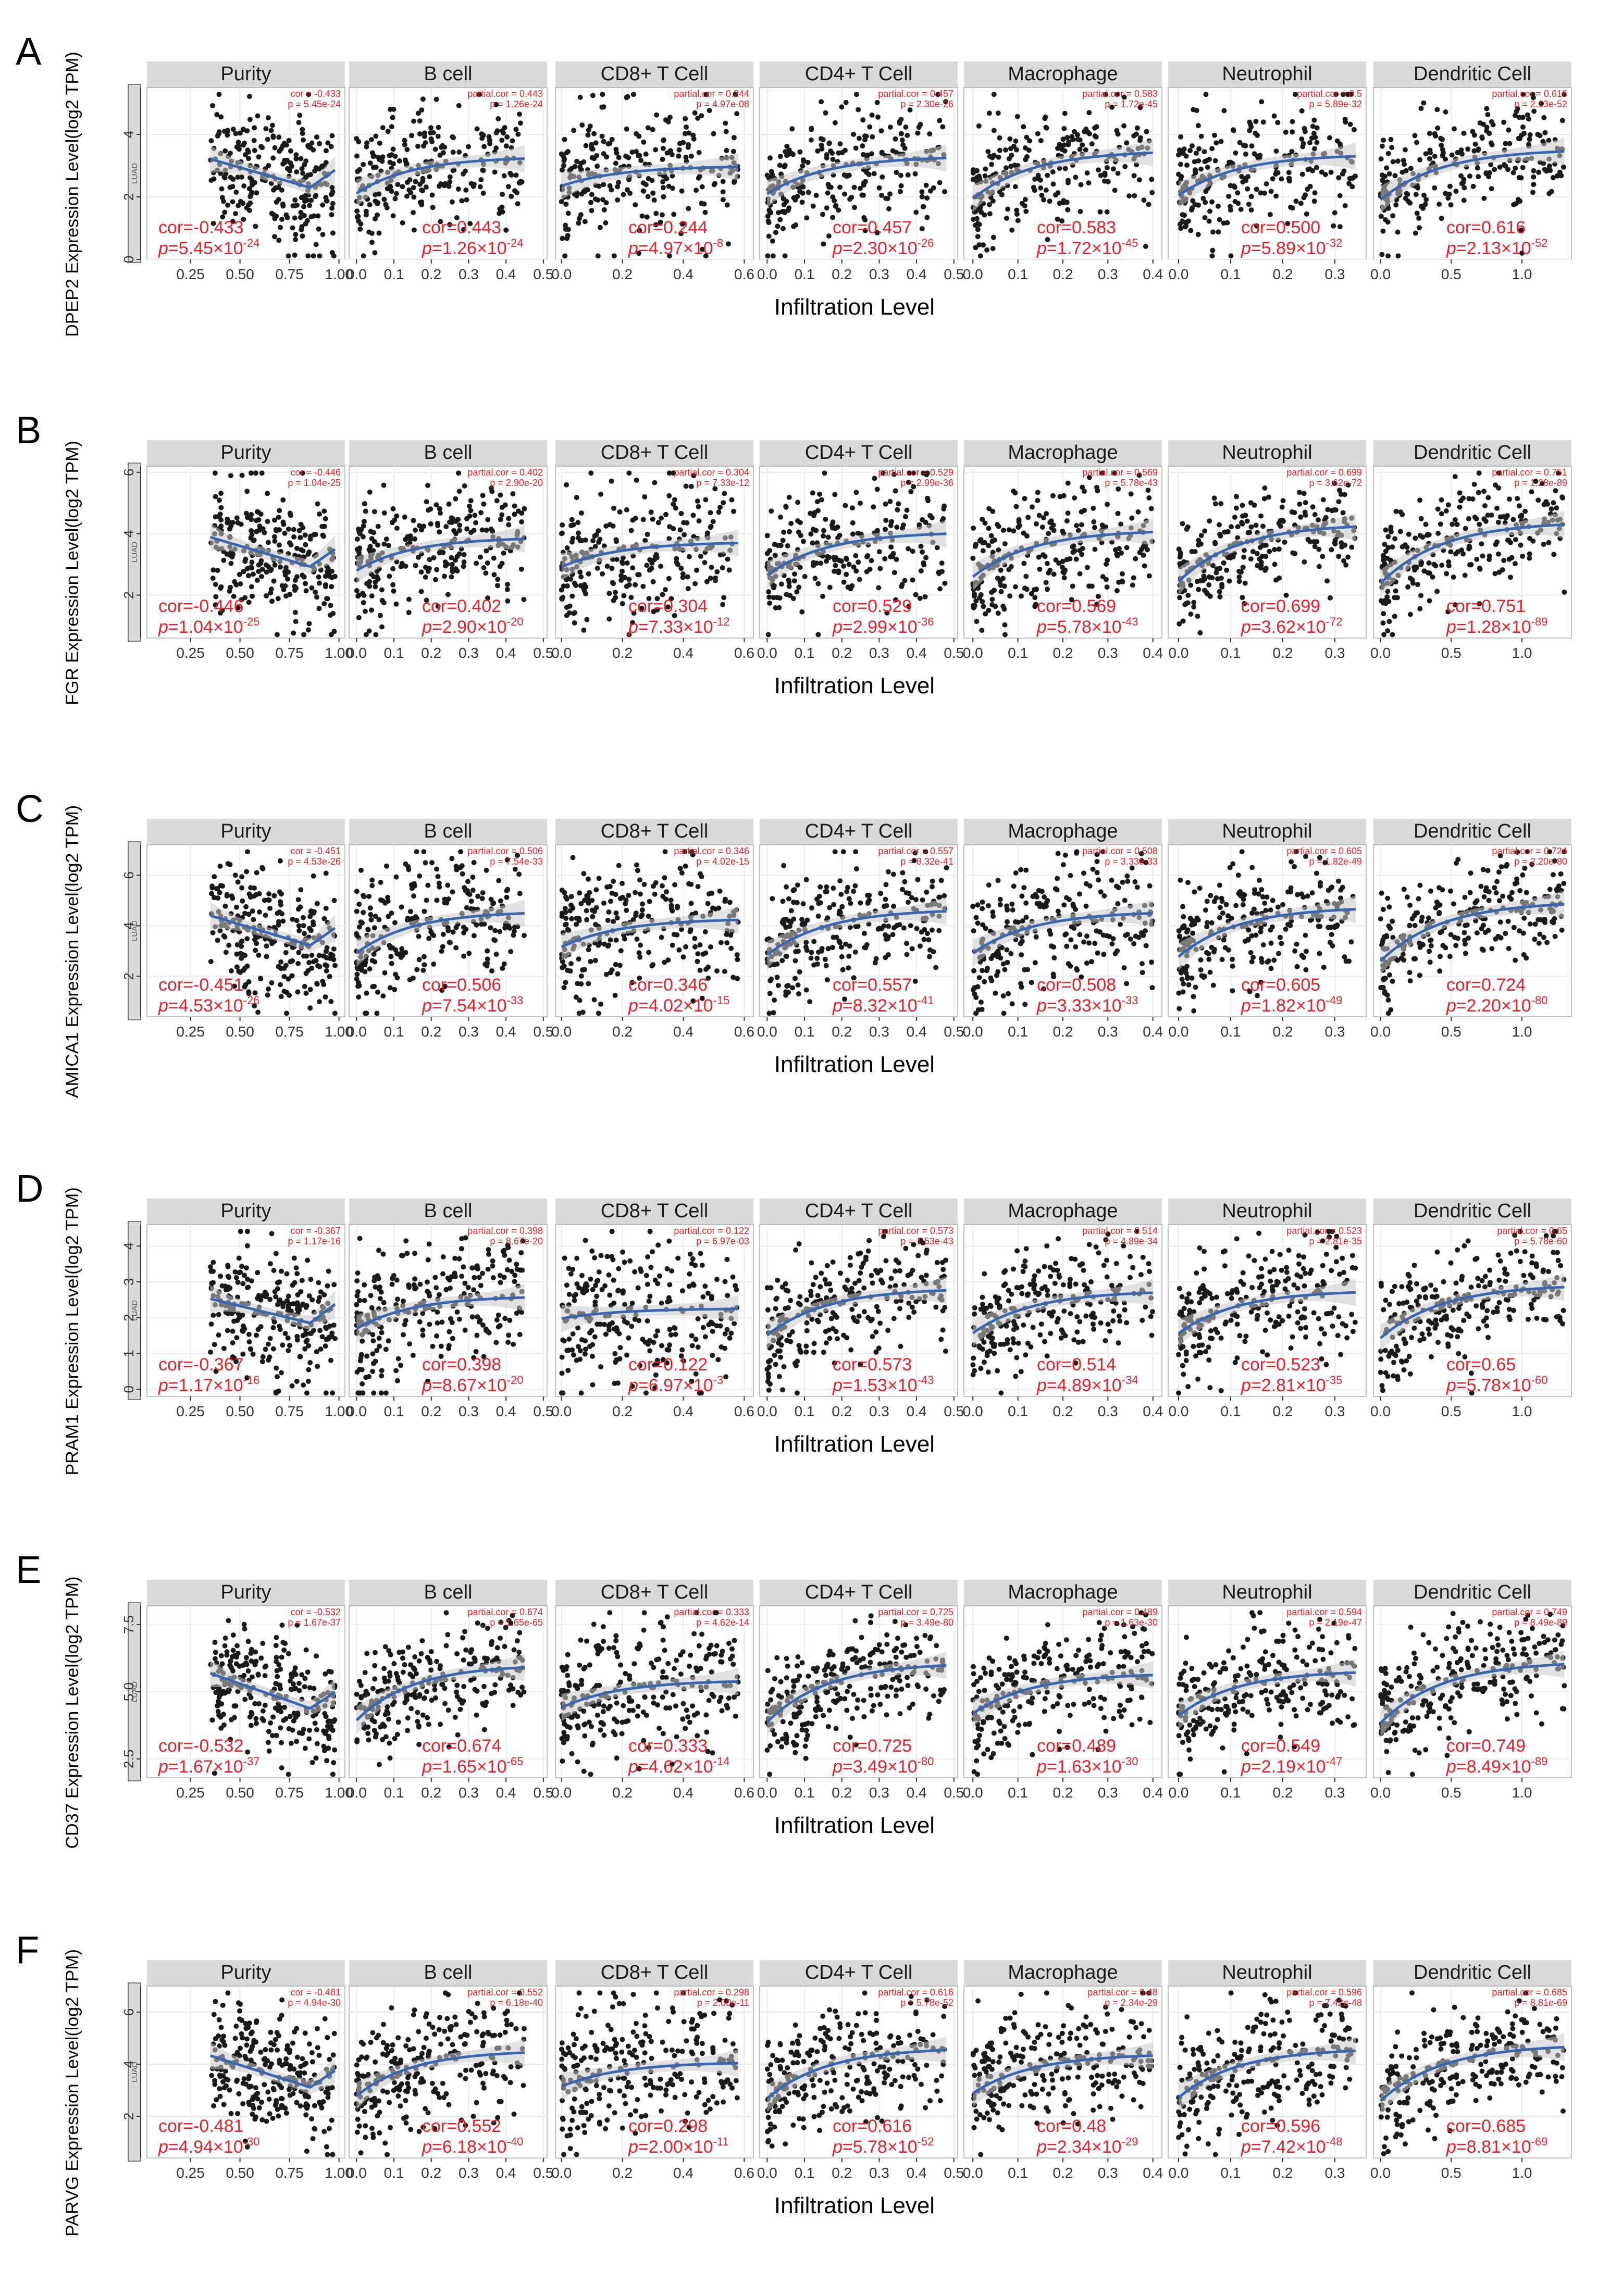 This screenshot has height=2296, width=1598. Describe the element at coordinates (29, 430) in the screenshot. I see `panel-letter: B` at that location.